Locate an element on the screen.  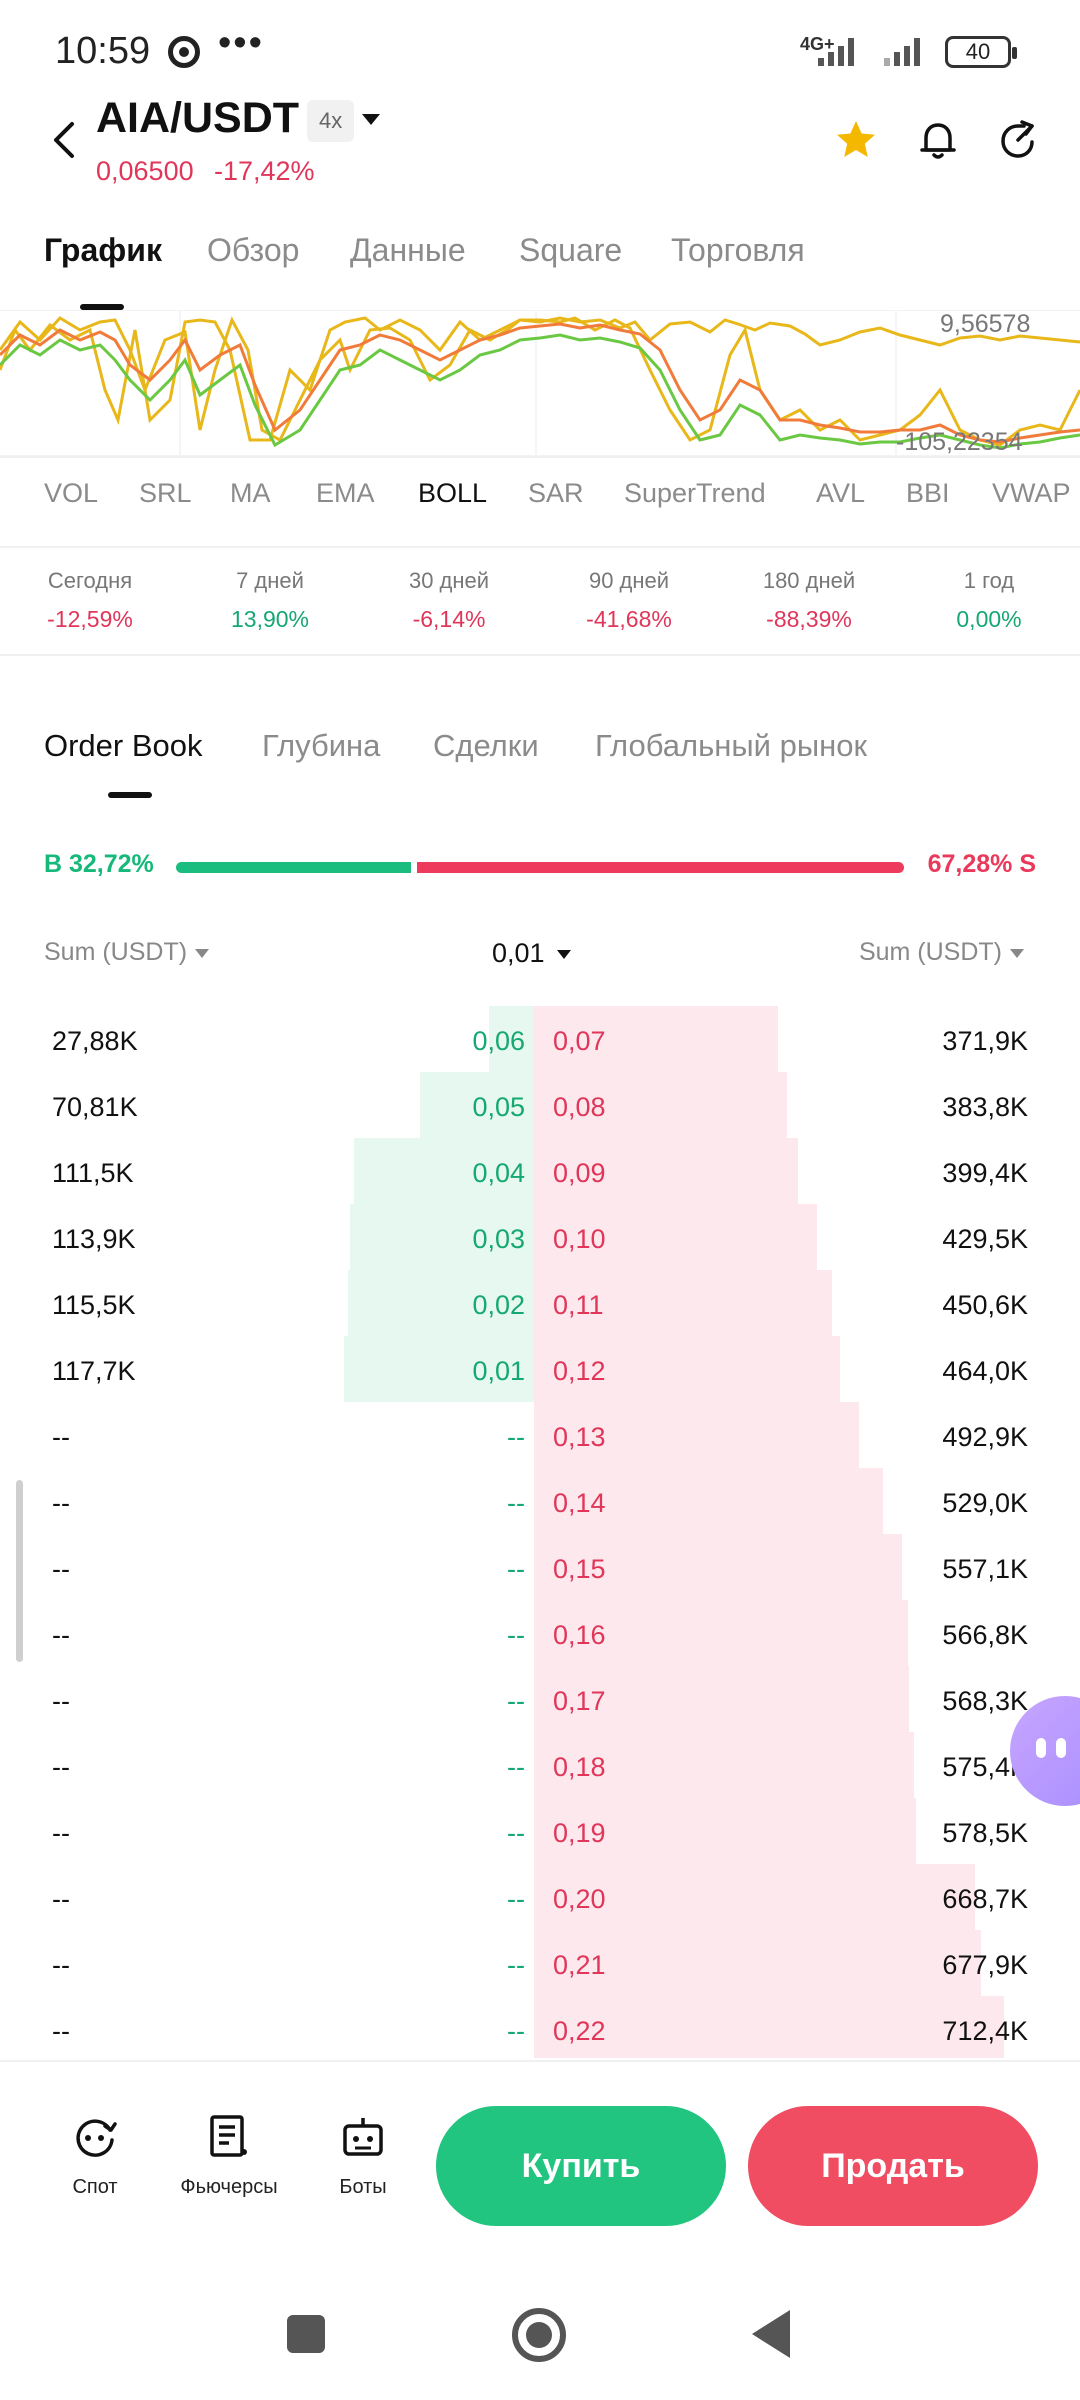
tab-depth: Глубина is located at coordinates (321, 745).